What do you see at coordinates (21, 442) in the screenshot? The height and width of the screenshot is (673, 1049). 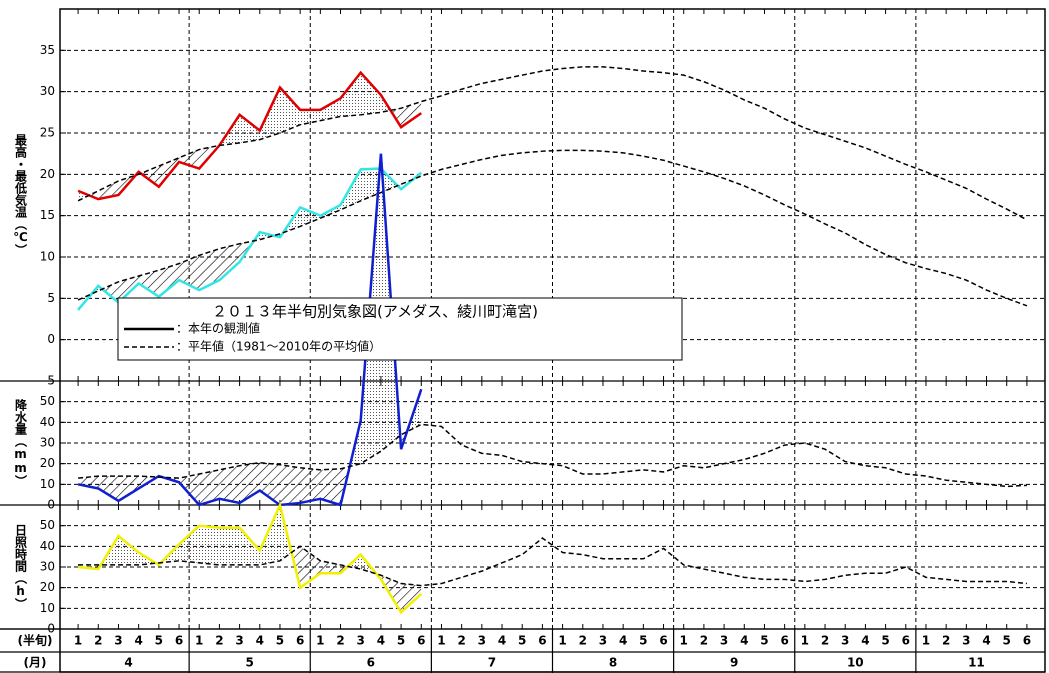 I see `y-axis-label: 降水量（mm）` at bounding box center [21, 442].